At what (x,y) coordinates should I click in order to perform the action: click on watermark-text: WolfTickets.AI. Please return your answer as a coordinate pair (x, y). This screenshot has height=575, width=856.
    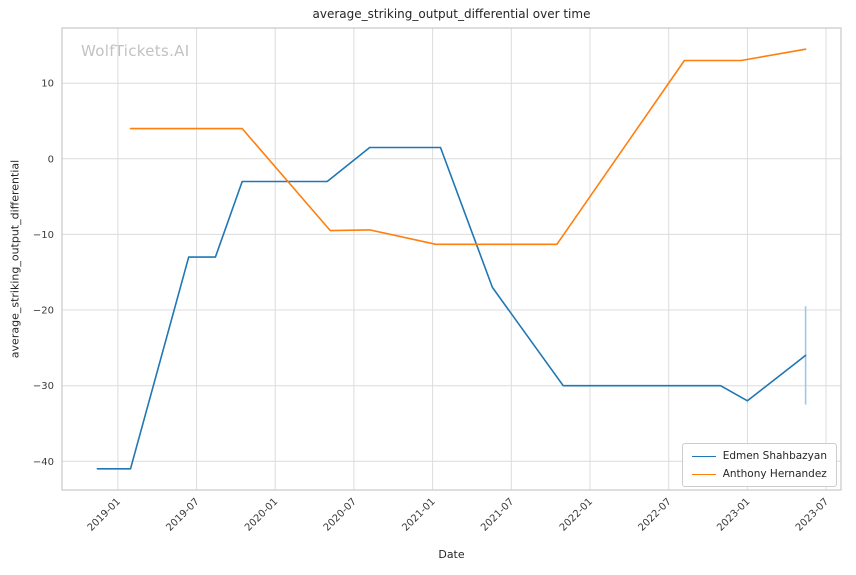
    Looking at the image, I should click on (135, 51).